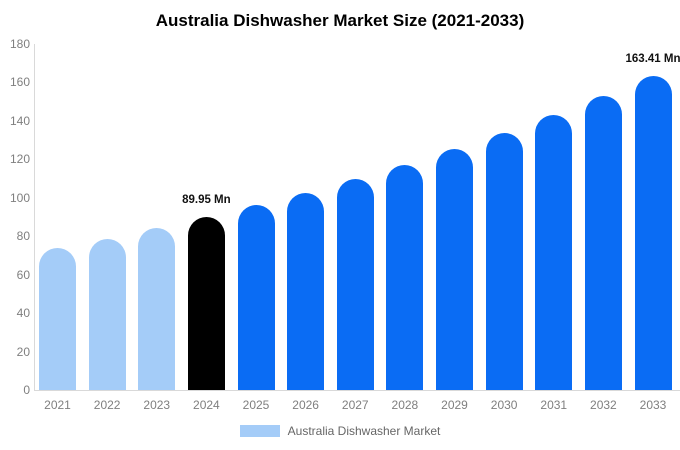  I want to click on bar-2033, so click(653, 232).